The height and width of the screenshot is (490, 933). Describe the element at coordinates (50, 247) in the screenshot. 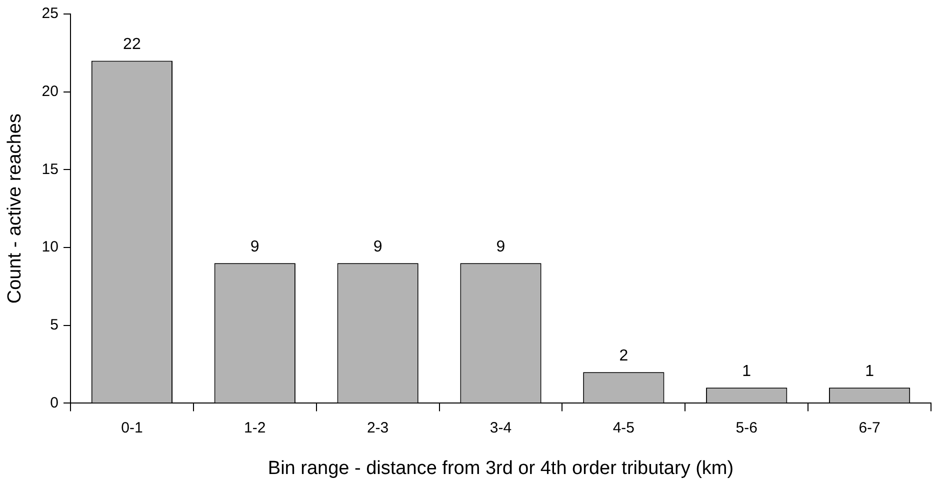

I see `y-tick-label: 10` at that location.